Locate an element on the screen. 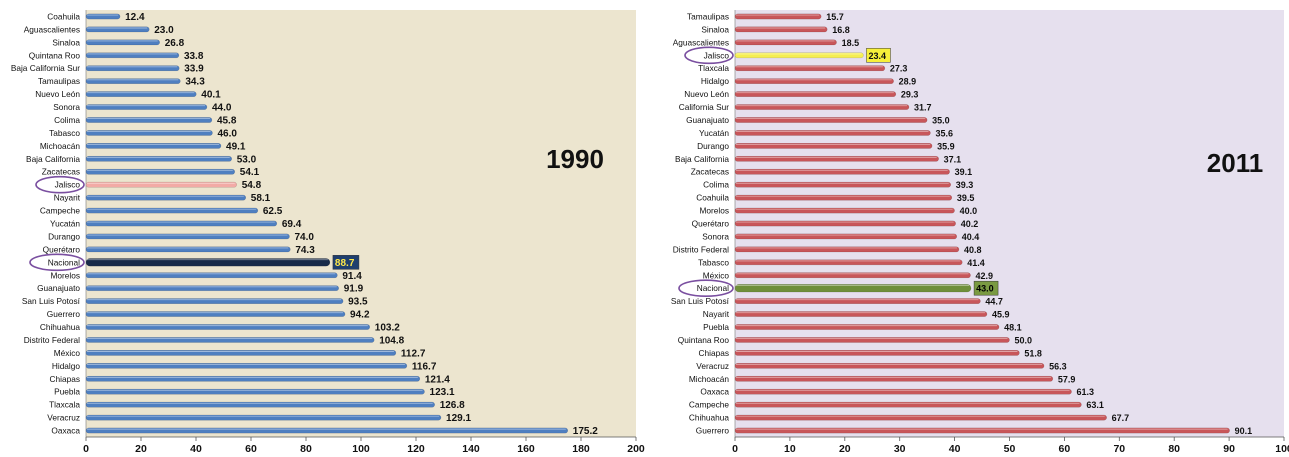  value-label: 93.5 is located at coordinates (358, 302).